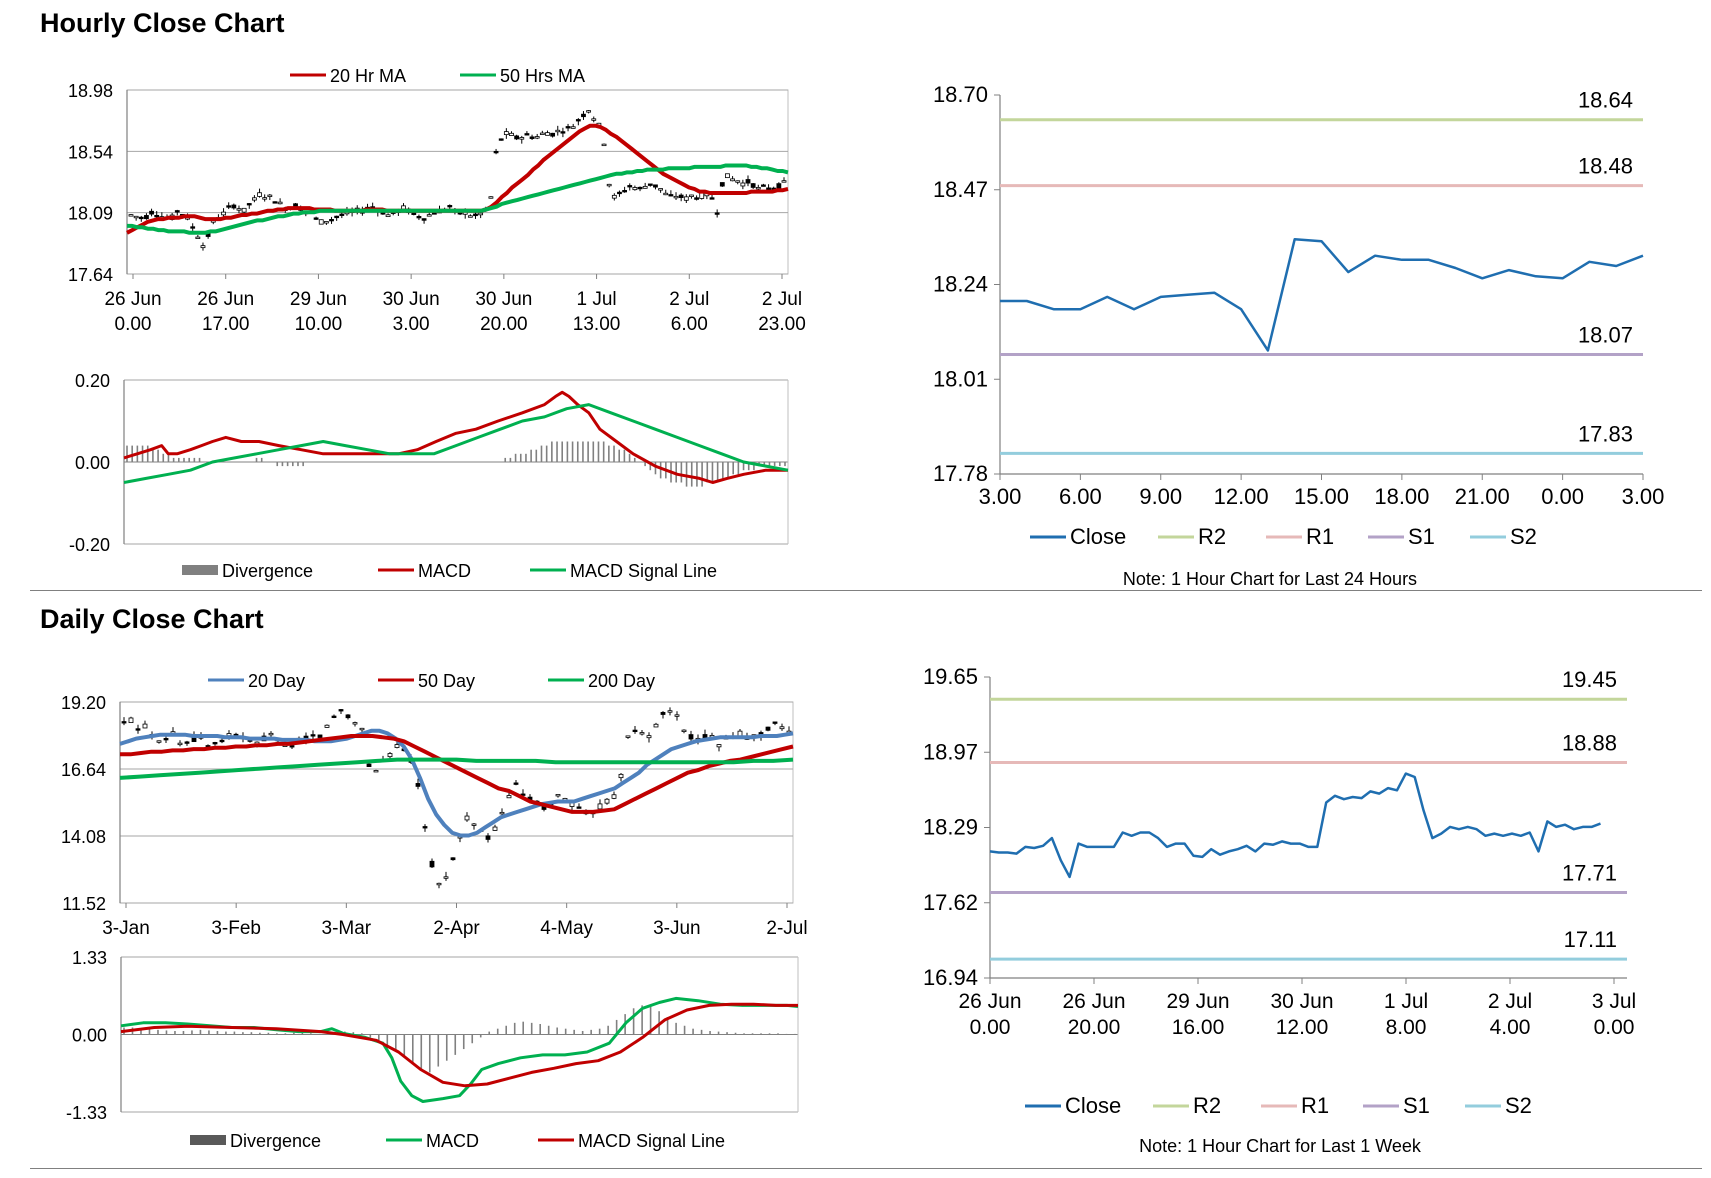  What do you see at coordinates (1614, 1001) in the screenshot?
I see `x-tick-label-hw-6: 3 Jul` at bounding box center [1614, 1001].